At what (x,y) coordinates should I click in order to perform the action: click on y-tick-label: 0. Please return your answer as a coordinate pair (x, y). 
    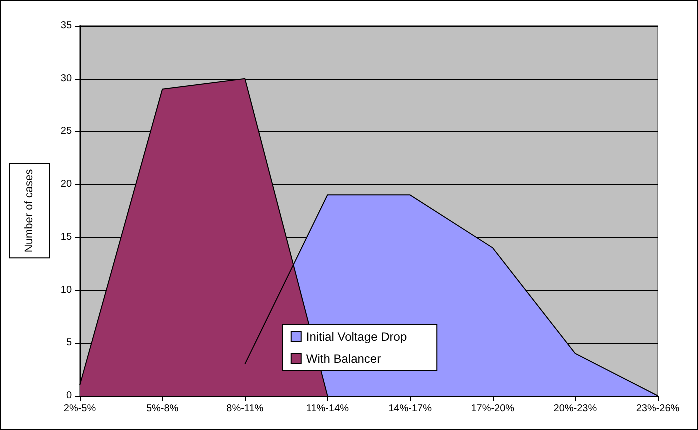
    Looking at the image, I should click on (69, 396).